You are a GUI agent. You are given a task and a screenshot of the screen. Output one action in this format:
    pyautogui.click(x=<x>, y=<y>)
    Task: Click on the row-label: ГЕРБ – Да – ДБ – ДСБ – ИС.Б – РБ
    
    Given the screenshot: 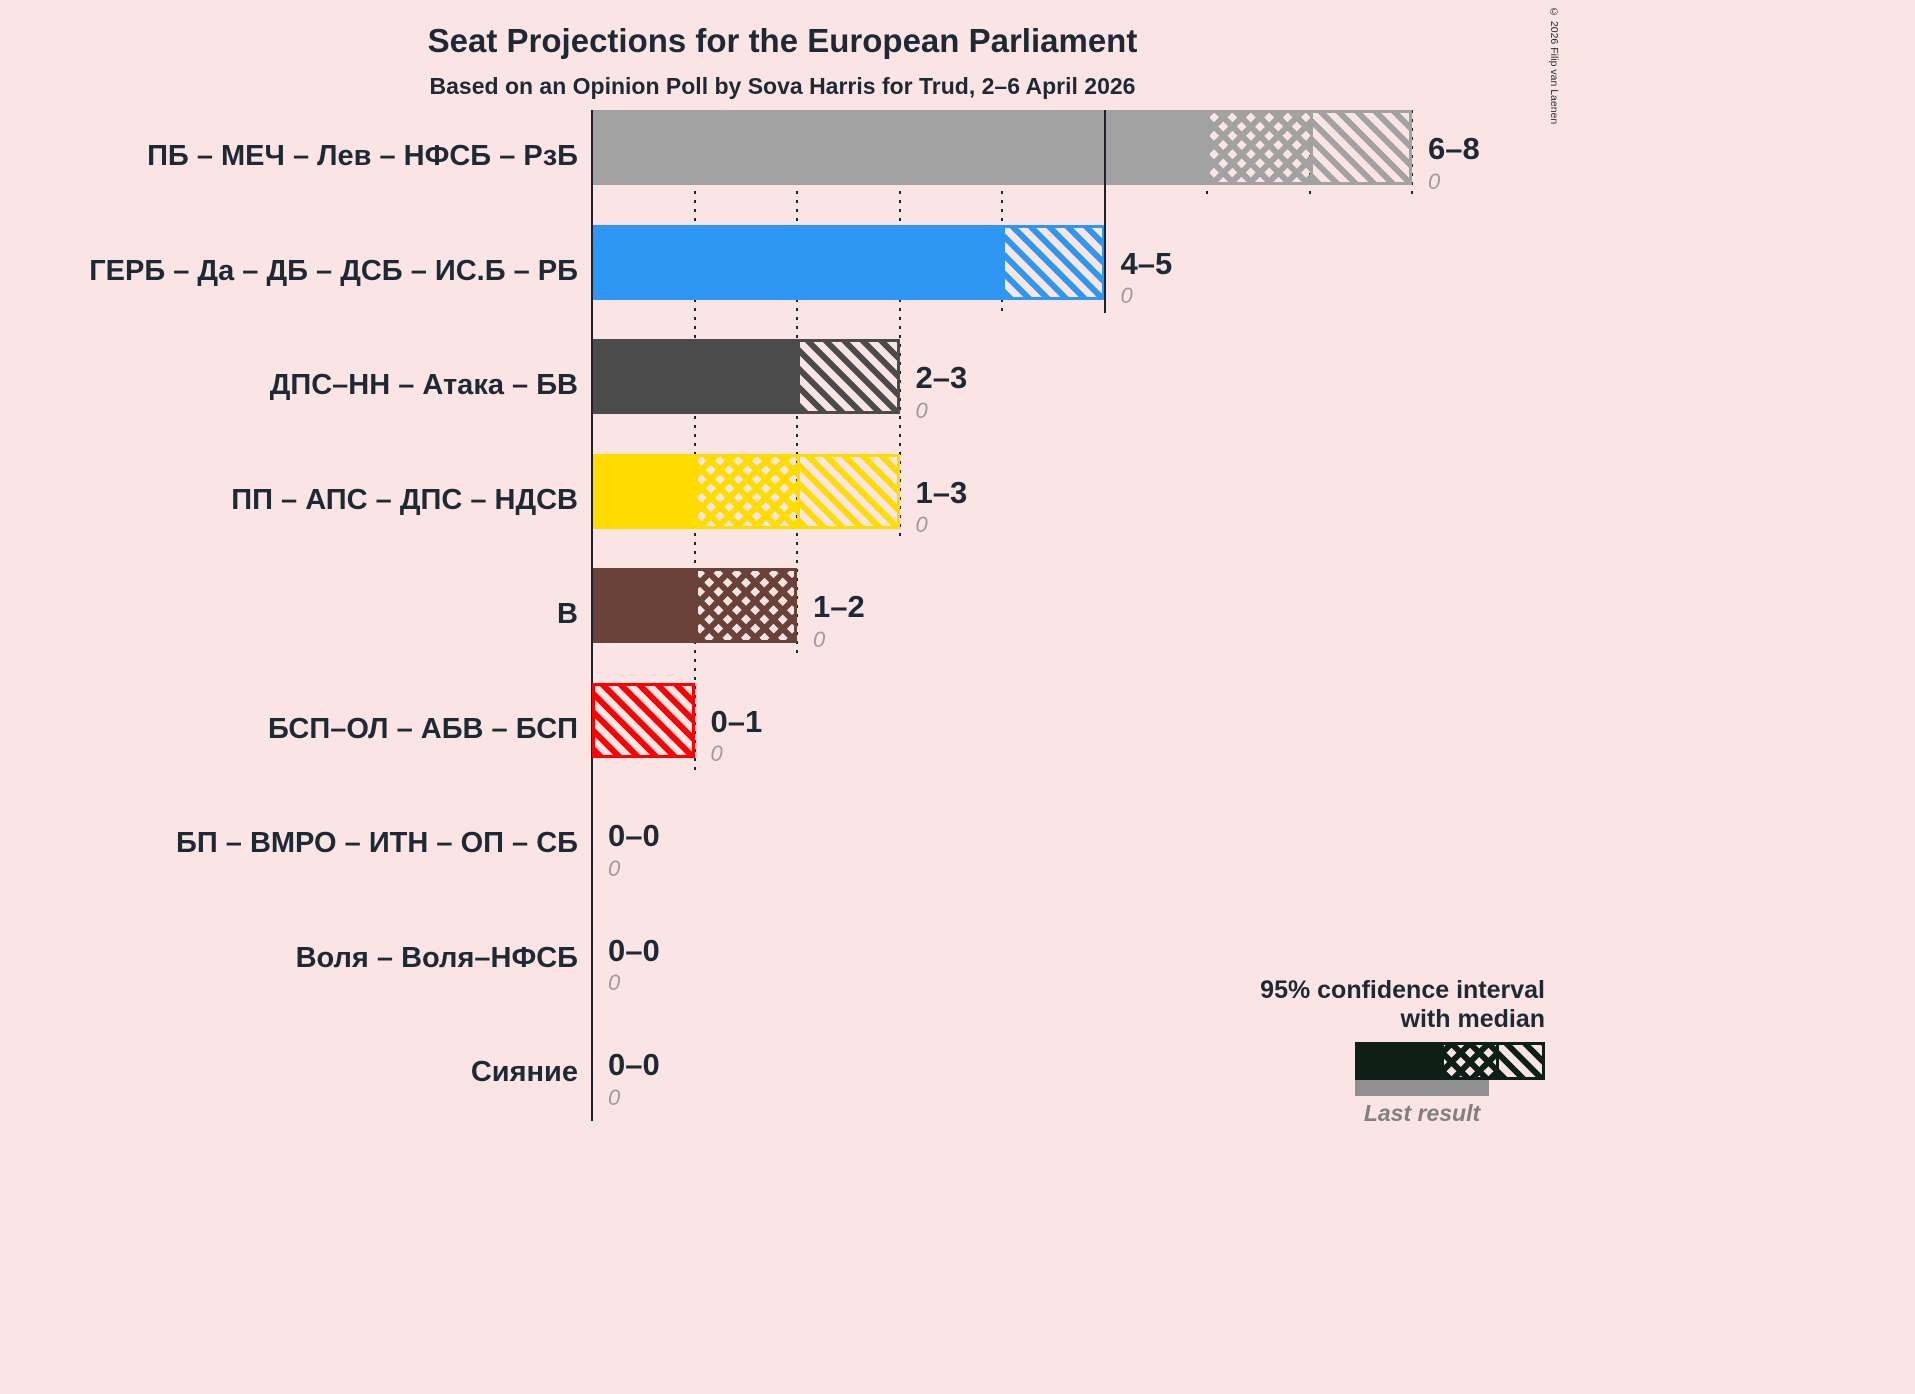 What is the action you would take?
    pyautogui.click(x=333, y=270)
    